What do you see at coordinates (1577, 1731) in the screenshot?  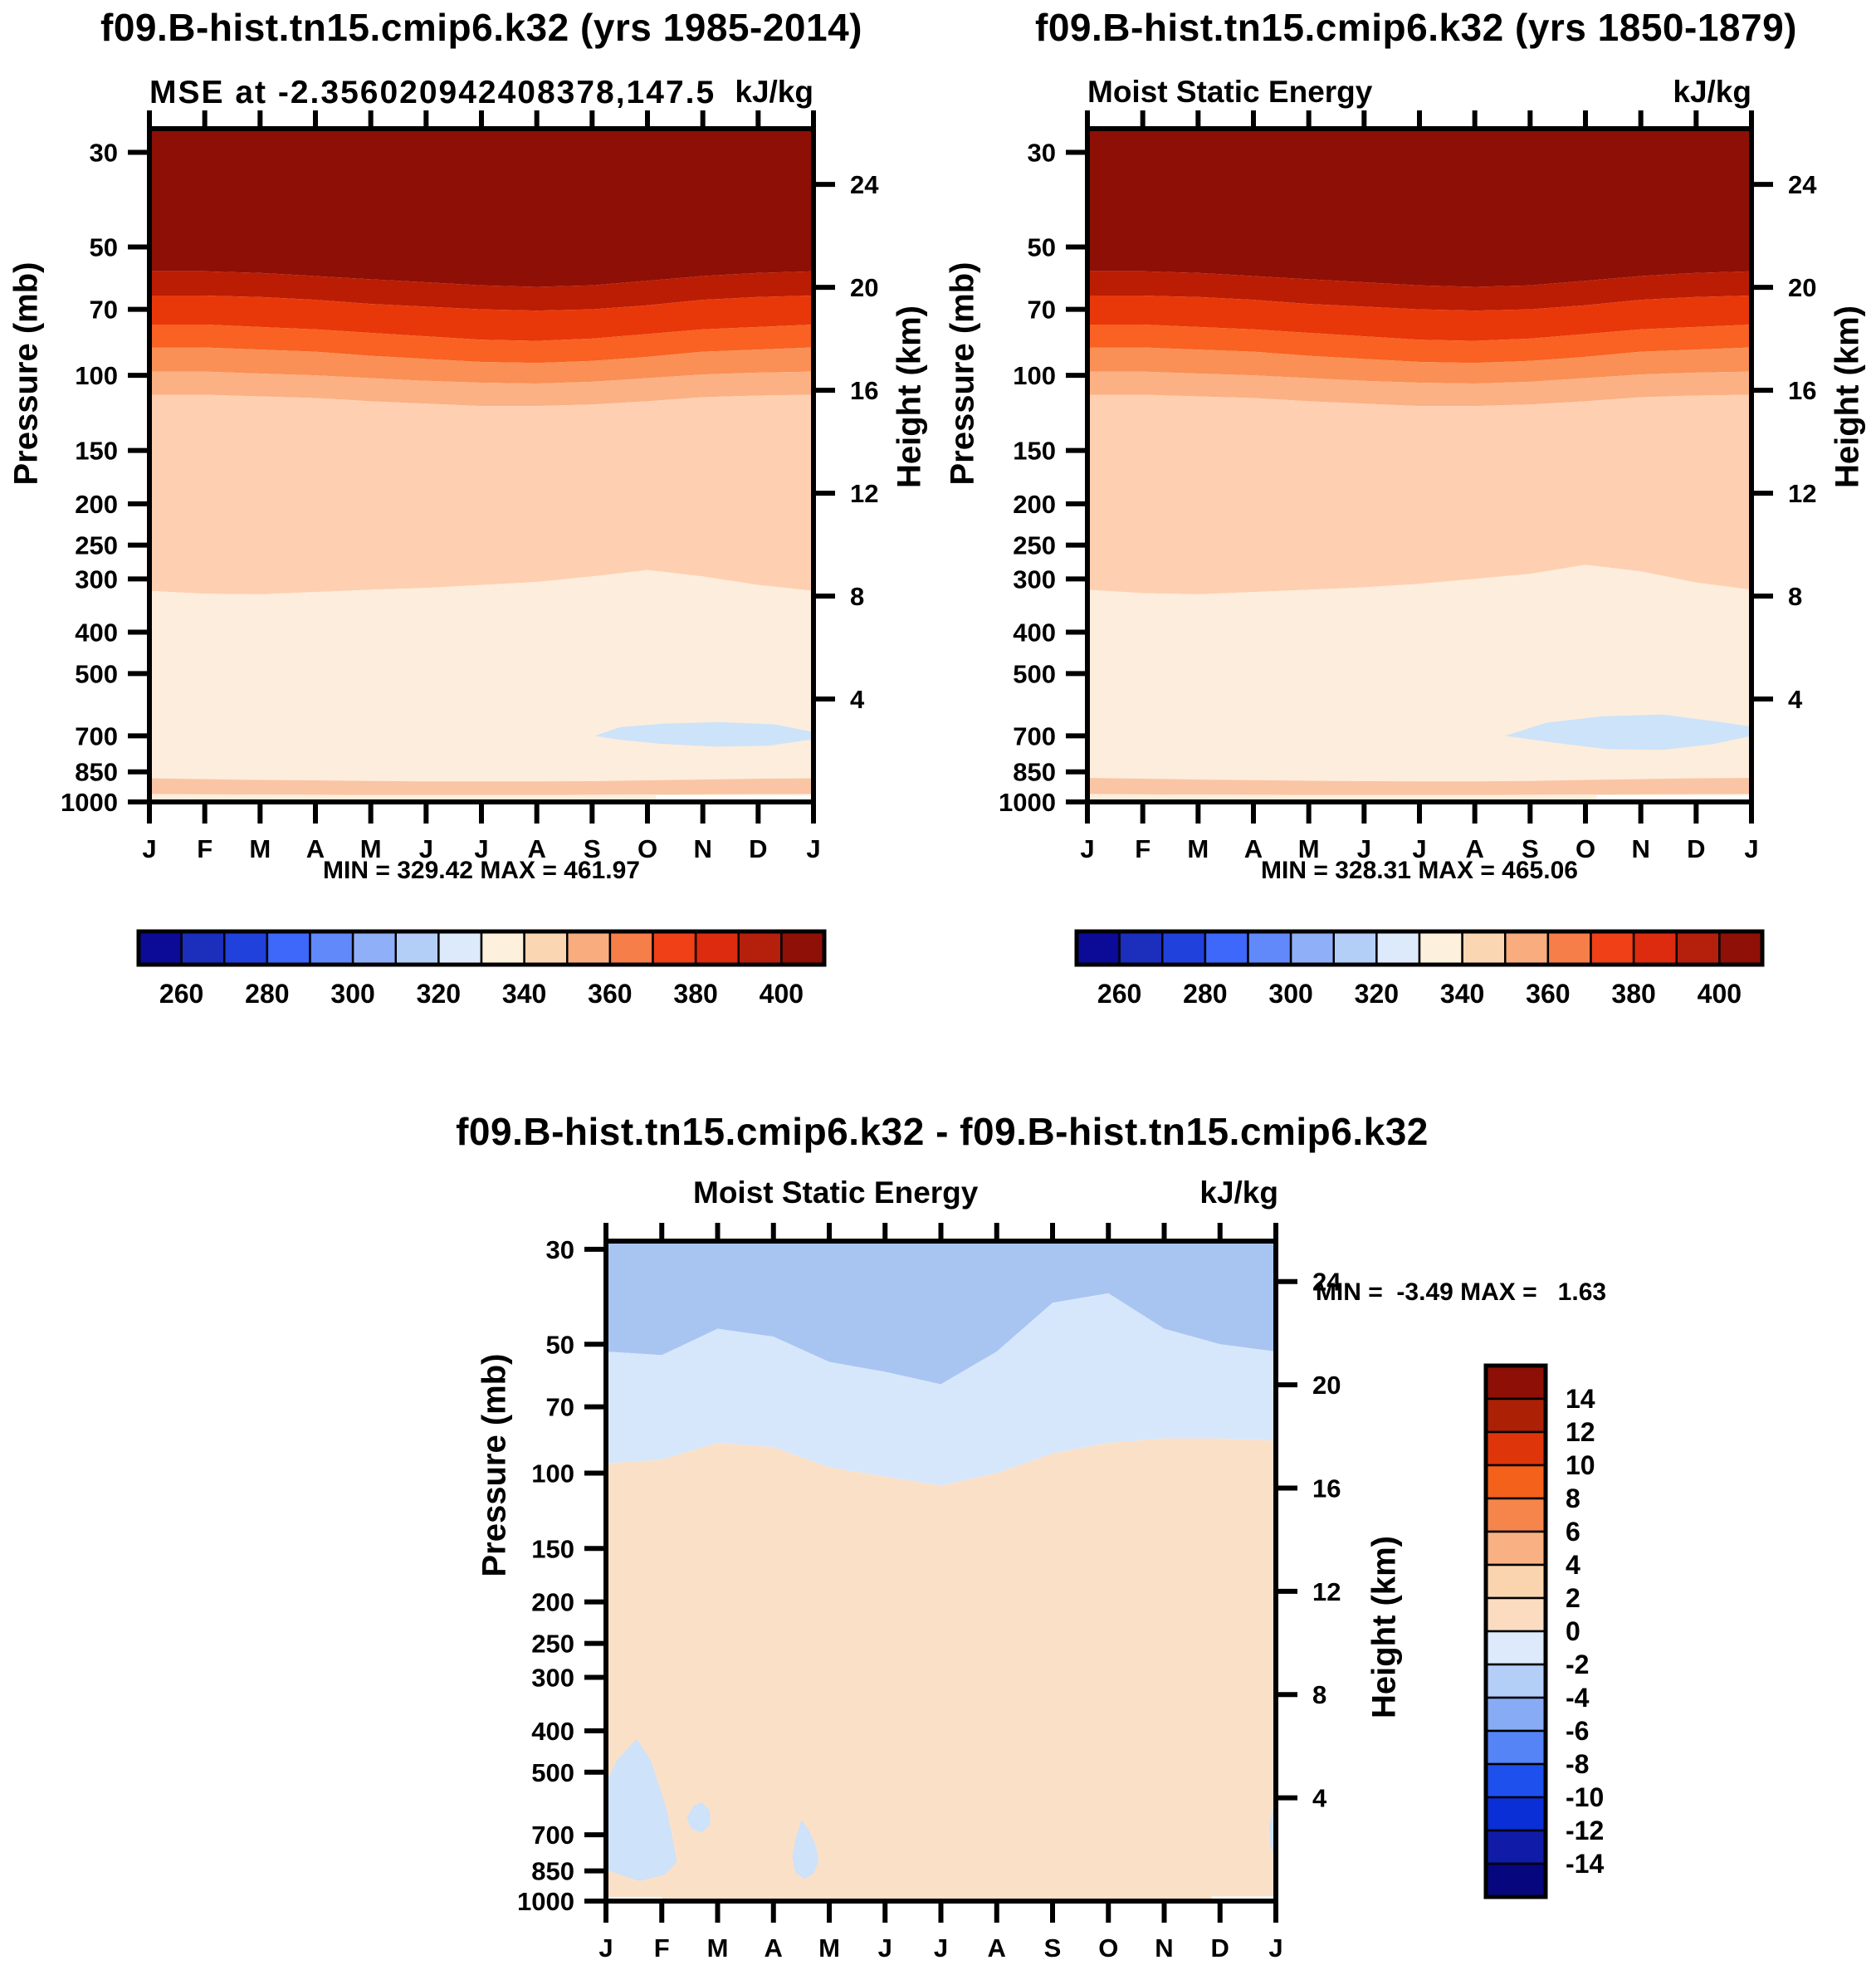 I see `colorbar-label: -6` at bounding box center [1577, 1731].